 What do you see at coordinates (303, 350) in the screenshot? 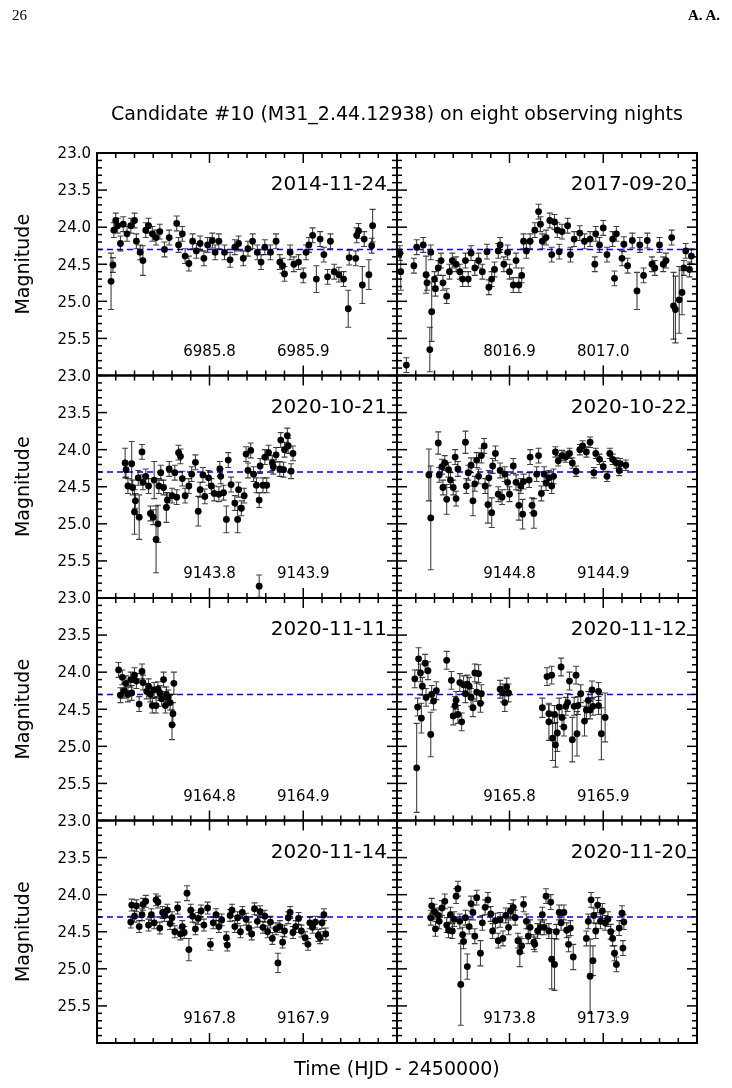
I see `x-tick-label: 6985.9` at bounding box center [303, 350].